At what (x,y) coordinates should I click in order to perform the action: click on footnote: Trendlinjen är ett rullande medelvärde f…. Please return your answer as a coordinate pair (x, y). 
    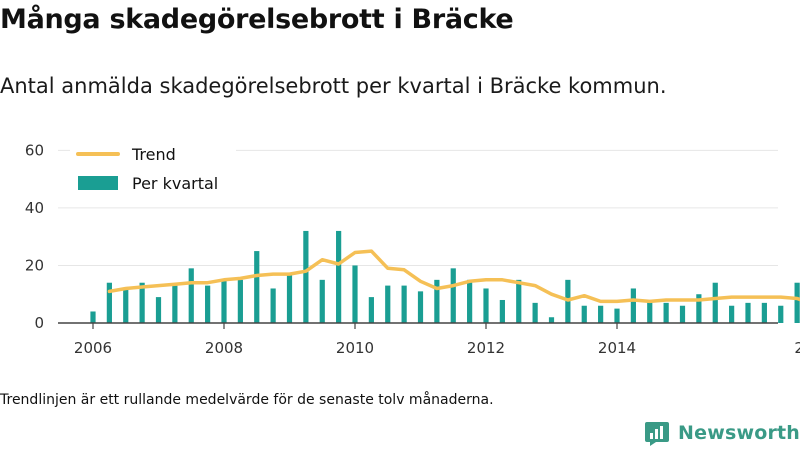
    Looking at the image, I should click on (247, 400).